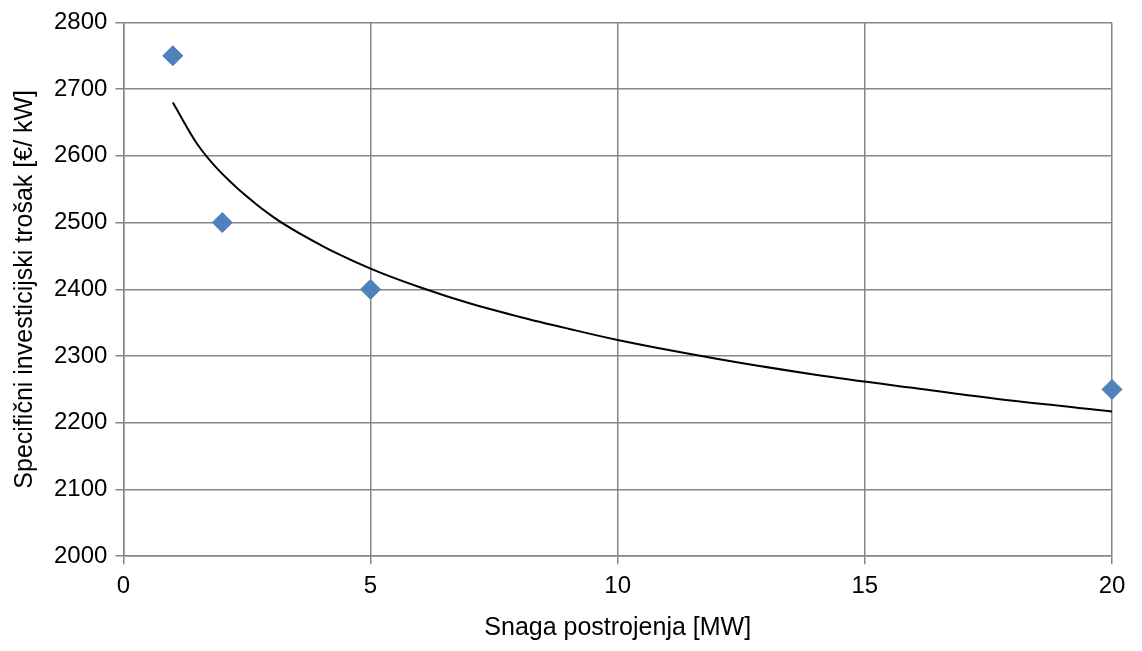 Image resolution: width=1142 pixels, height=651 pixels. Describe the element at coordinates (81, 554) in the screenshot. I see `y-tick-label: 2000` at that location.